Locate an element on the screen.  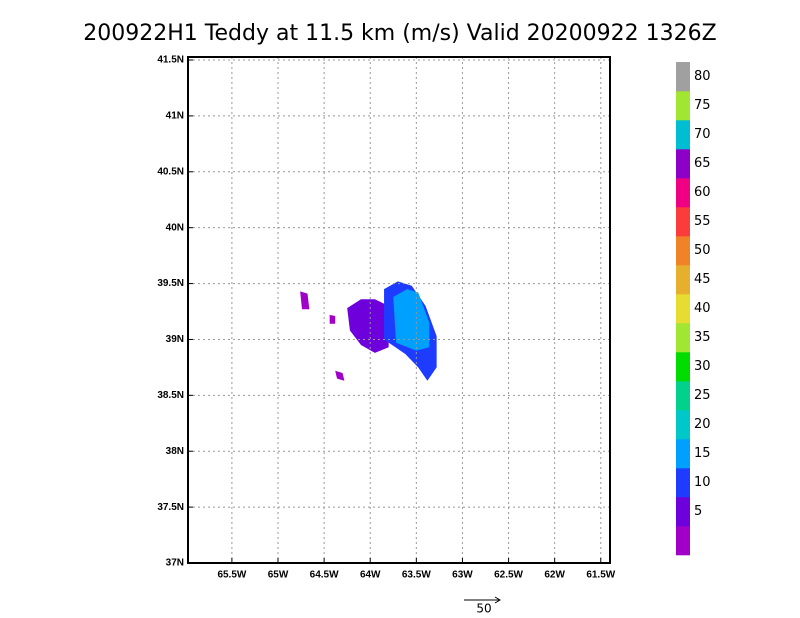
colorbar-label: 50 is located at coordinates (702, 250).